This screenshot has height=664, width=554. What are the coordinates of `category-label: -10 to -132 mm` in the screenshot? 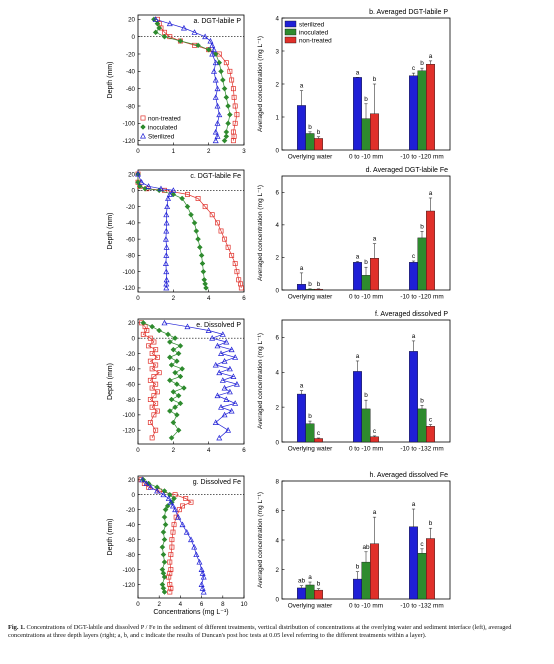 It's located at (421, 606).